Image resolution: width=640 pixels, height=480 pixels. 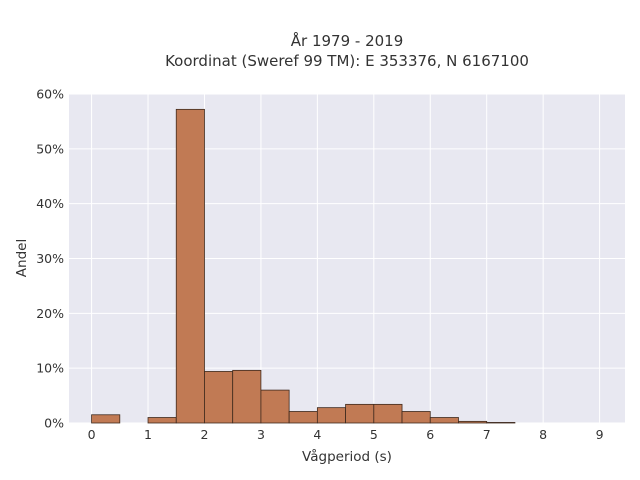 I want to click on x-axis-label: Vågperiod (s), so click(x=347, y=456).